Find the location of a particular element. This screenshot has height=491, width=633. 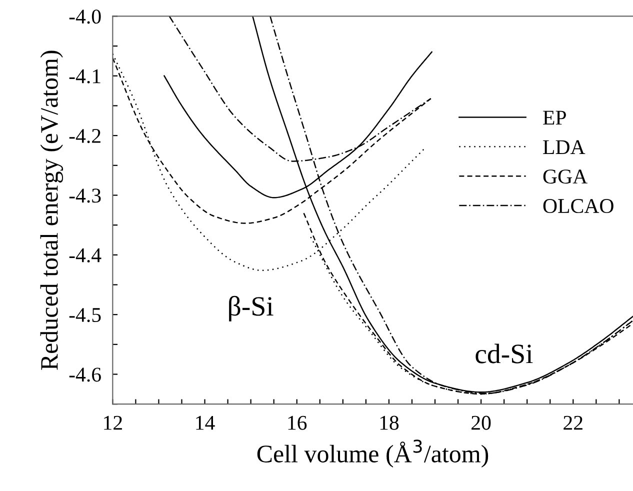

y-tick-label: -4.3 is located at coordinates (85, 195).